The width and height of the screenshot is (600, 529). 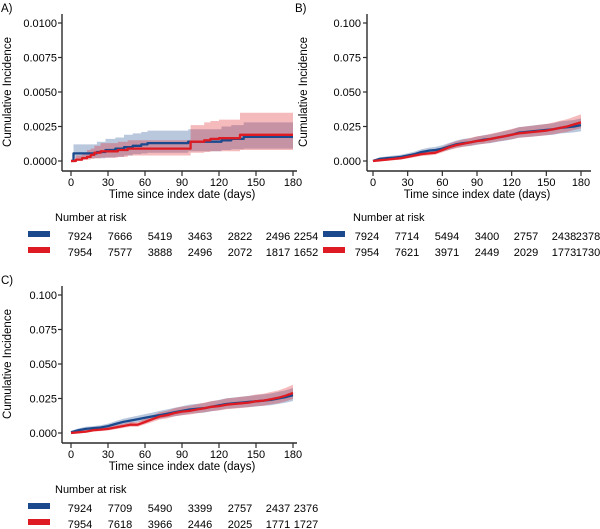 I want to click on y-tick-label: 0.0000, so click(x=40, y=162).